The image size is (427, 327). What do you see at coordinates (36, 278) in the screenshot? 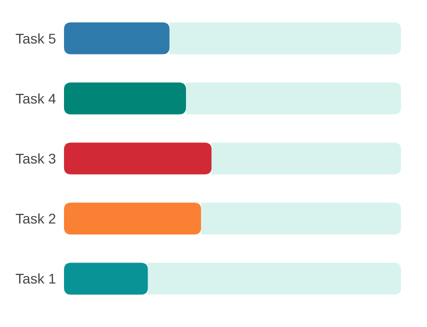
I see `y-tick-label: Task 1` at bounding box center [36, 278].